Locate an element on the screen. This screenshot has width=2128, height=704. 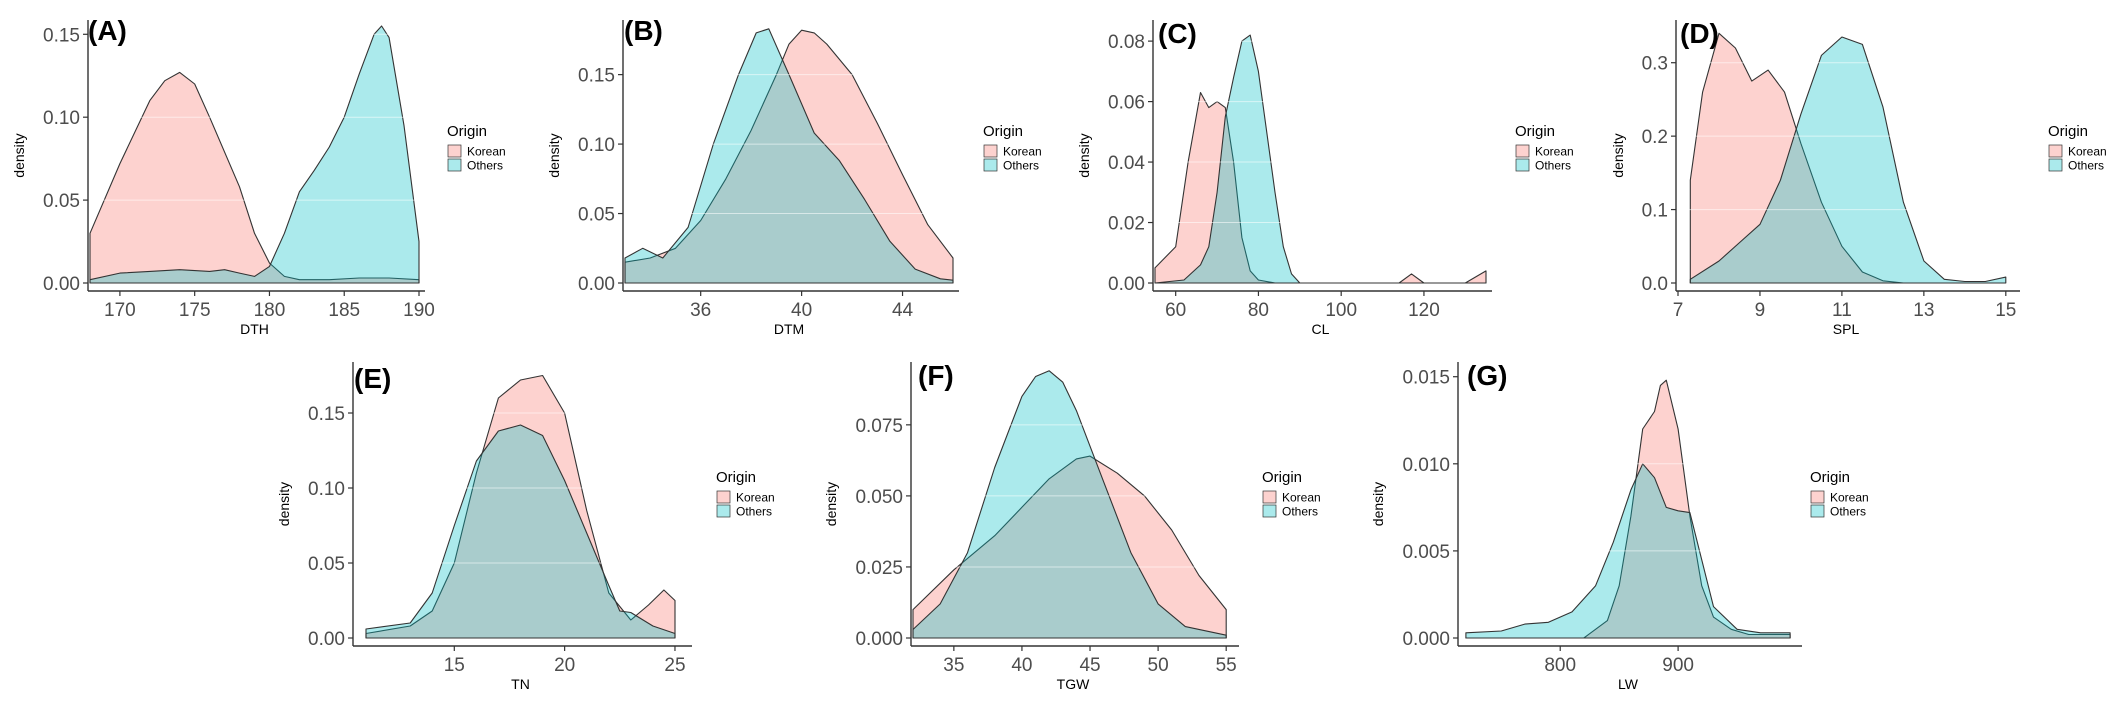
x-tick-label: 100 is located at coordinates (1341, 310).